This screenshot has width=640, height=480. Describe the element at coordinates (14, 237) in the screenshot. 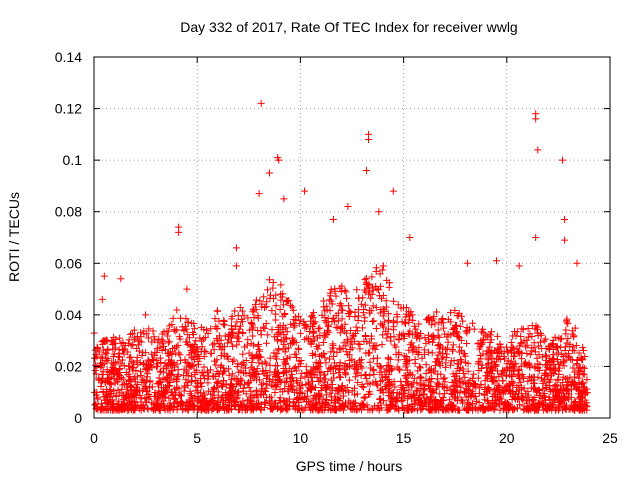

I see `y-axis-label: ROTI / TECUs` at that location.